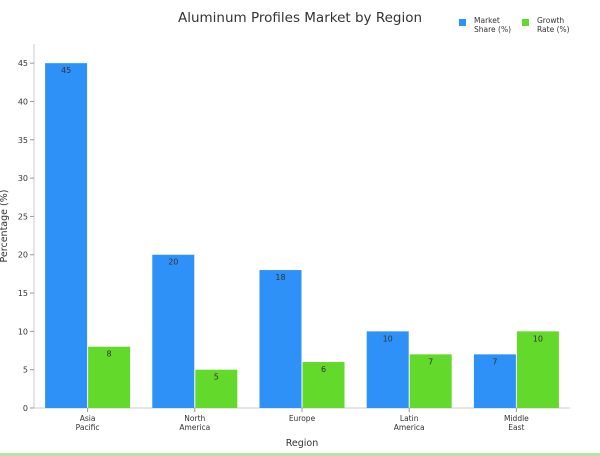 This screenshot has width=600, height=456. What do you see at coordinates (66, 70) in the screenshot?
I see `data-label: 45` at bounding box center [66, 70].